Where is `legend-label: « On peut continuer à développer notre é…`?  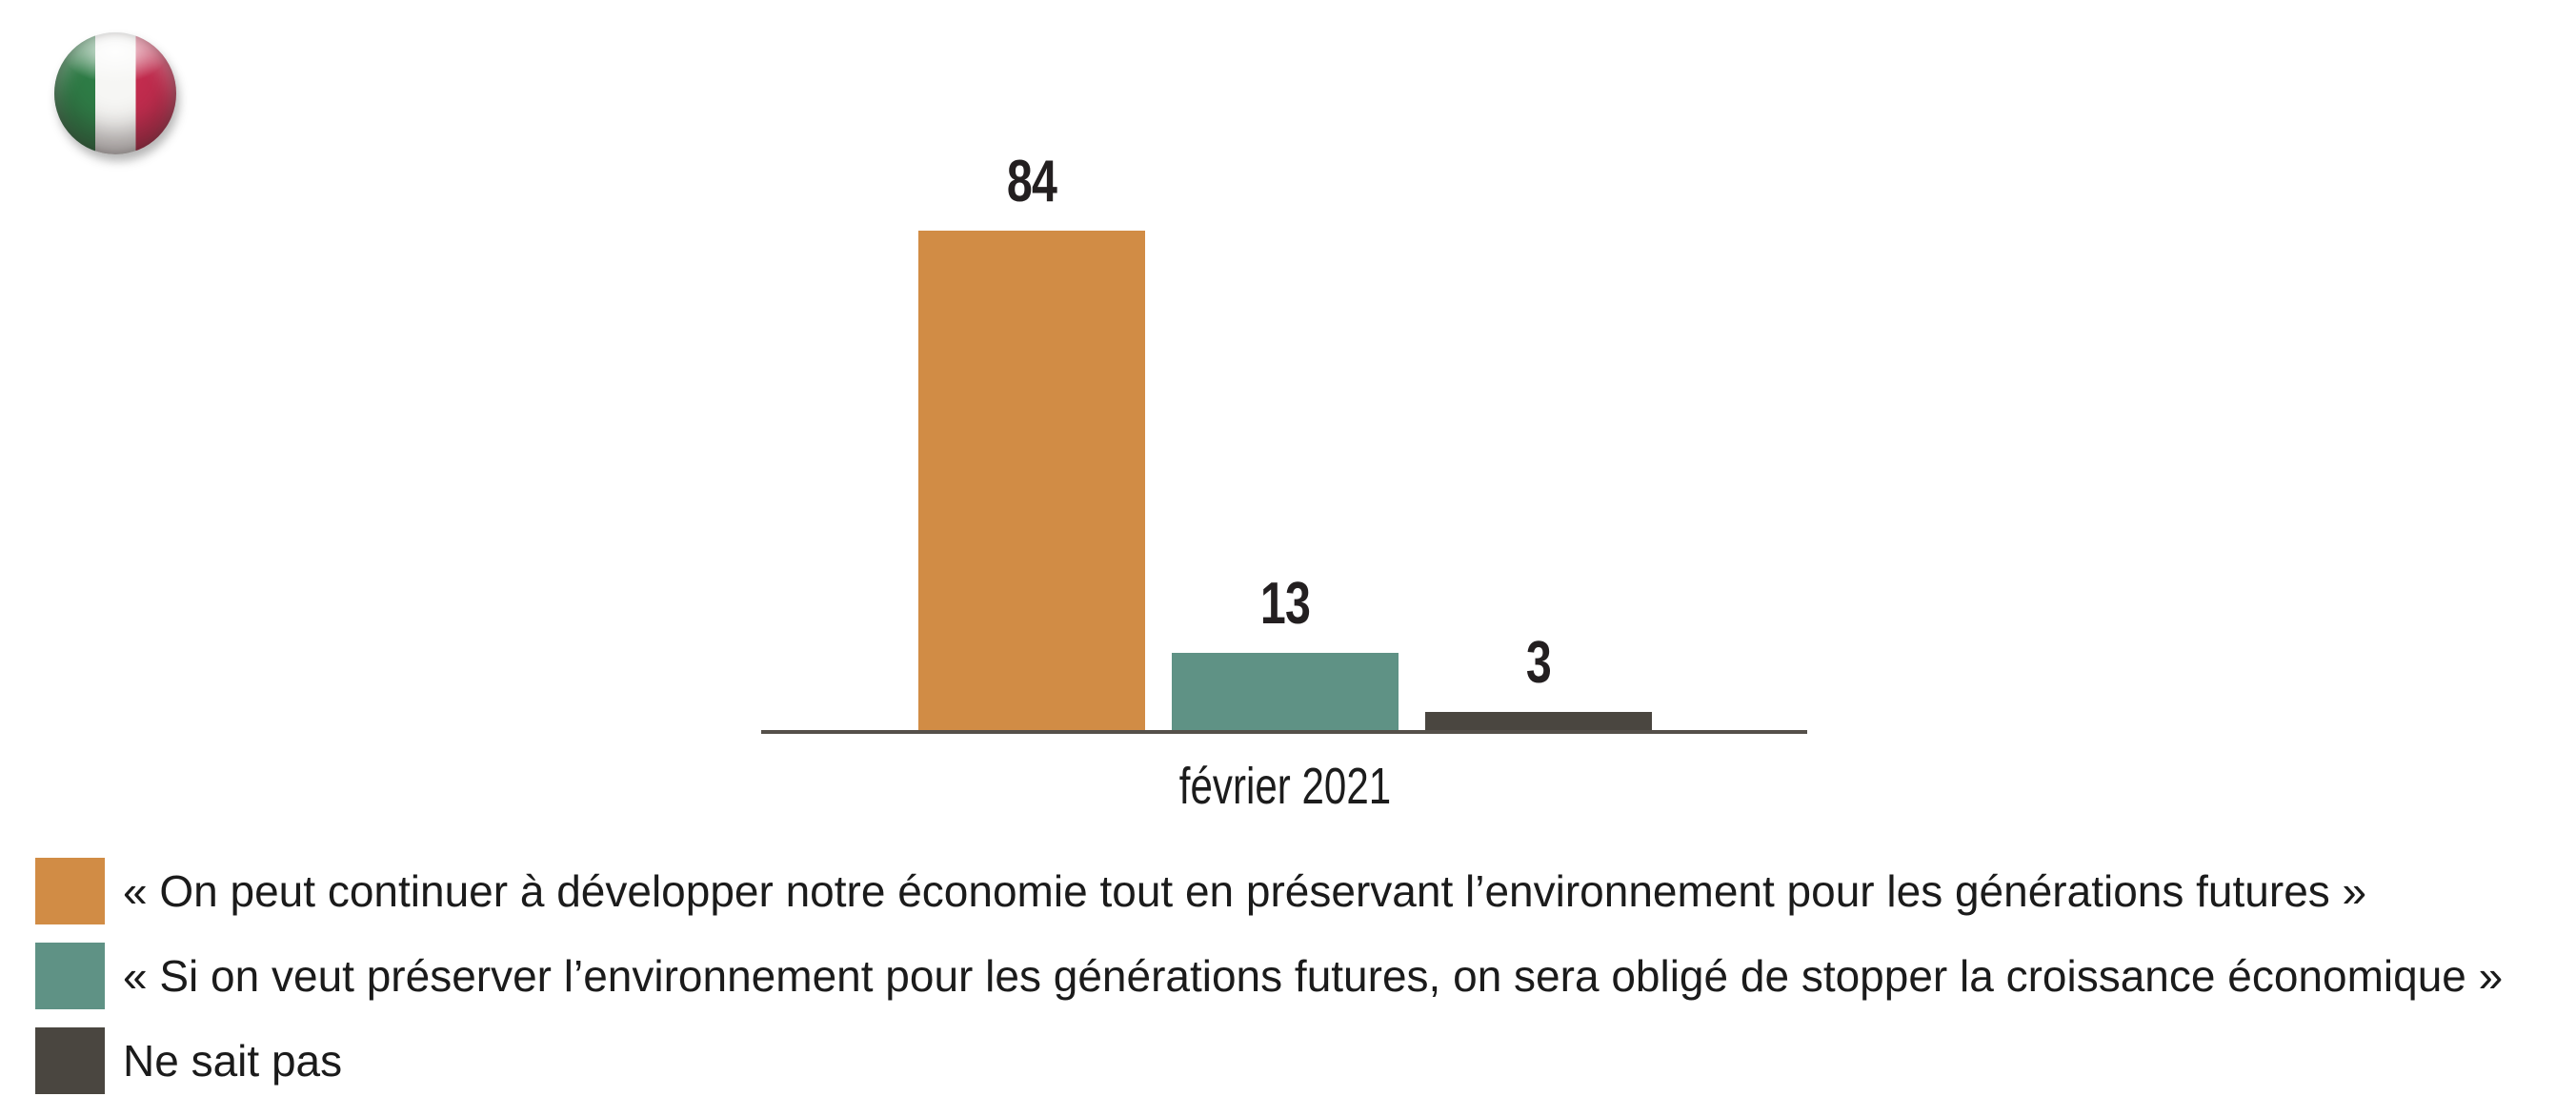 legend-label: « On peut continuer à développer notre é… is located at coordinates (1245, 891).